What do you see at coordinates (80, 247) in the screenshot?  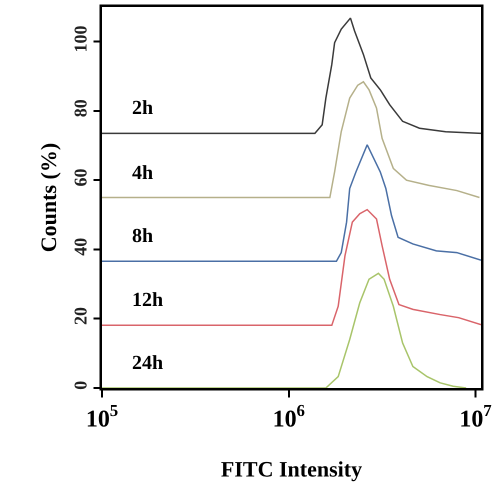 I see `y-tick-label: 40` at bounding box center [80, 247].